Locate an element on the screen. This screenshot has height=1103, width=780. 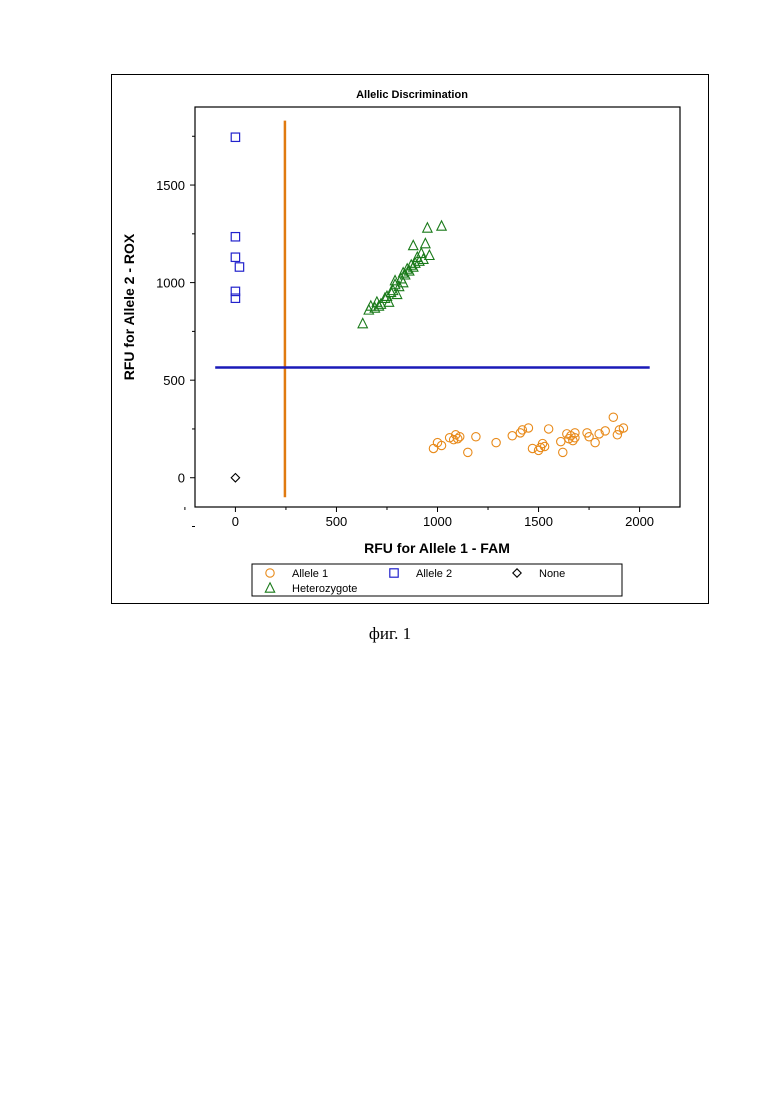
data-point-diamond is located at coordinates (235, 477).